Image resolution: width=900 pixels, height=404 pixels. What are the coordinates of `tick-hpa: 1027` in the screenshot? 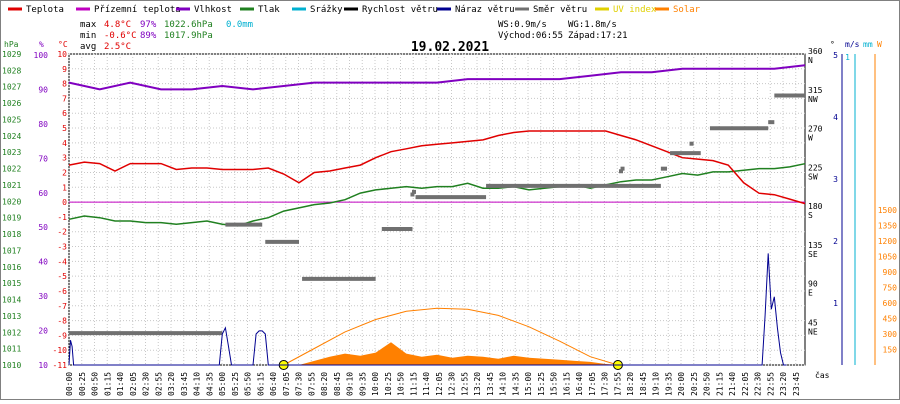 It's located at (11, 87).